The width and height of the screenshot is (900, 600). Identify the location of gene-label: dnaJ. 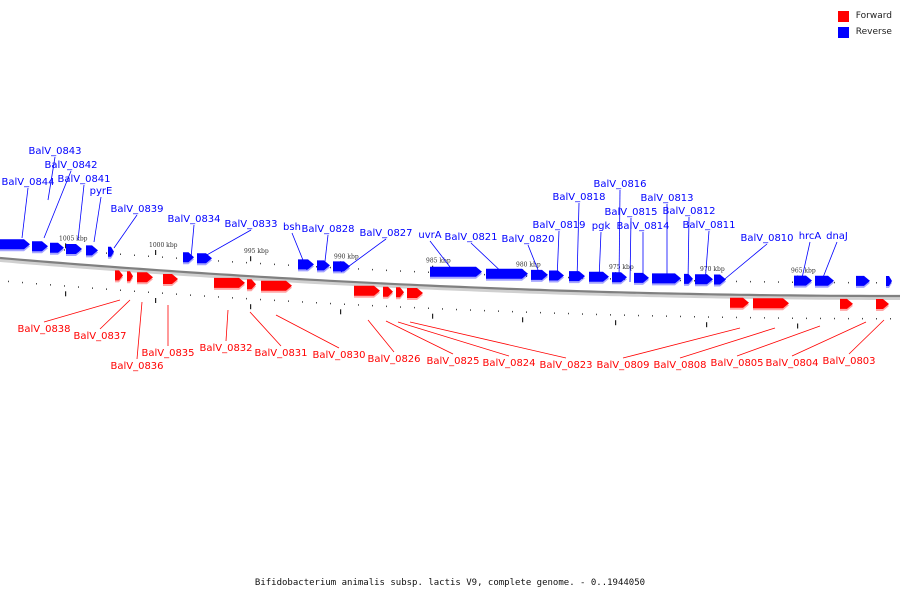
(837, 236).